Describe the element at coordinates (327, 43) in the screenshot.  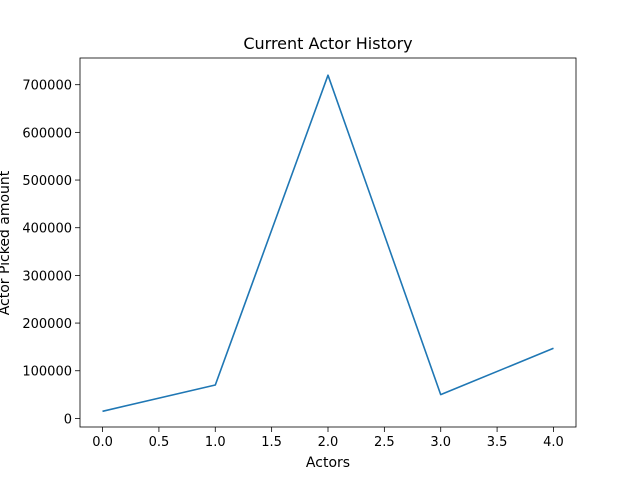
I see `chart-title: Current Actor History` at that location.